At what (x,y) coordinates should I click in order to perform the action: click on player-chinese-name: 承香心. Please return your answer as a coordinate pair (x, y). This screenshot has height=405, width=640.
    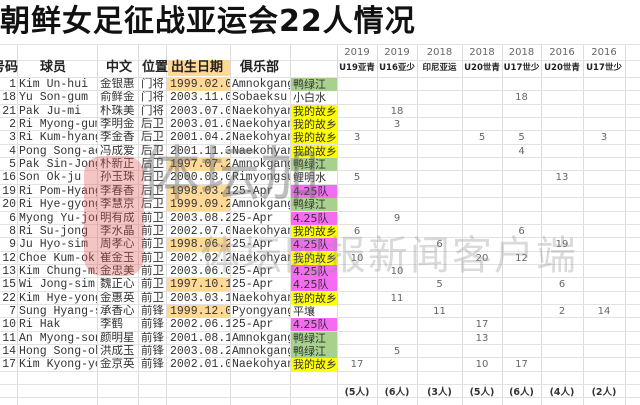
    Looking at the image, I should click on (117, 311).